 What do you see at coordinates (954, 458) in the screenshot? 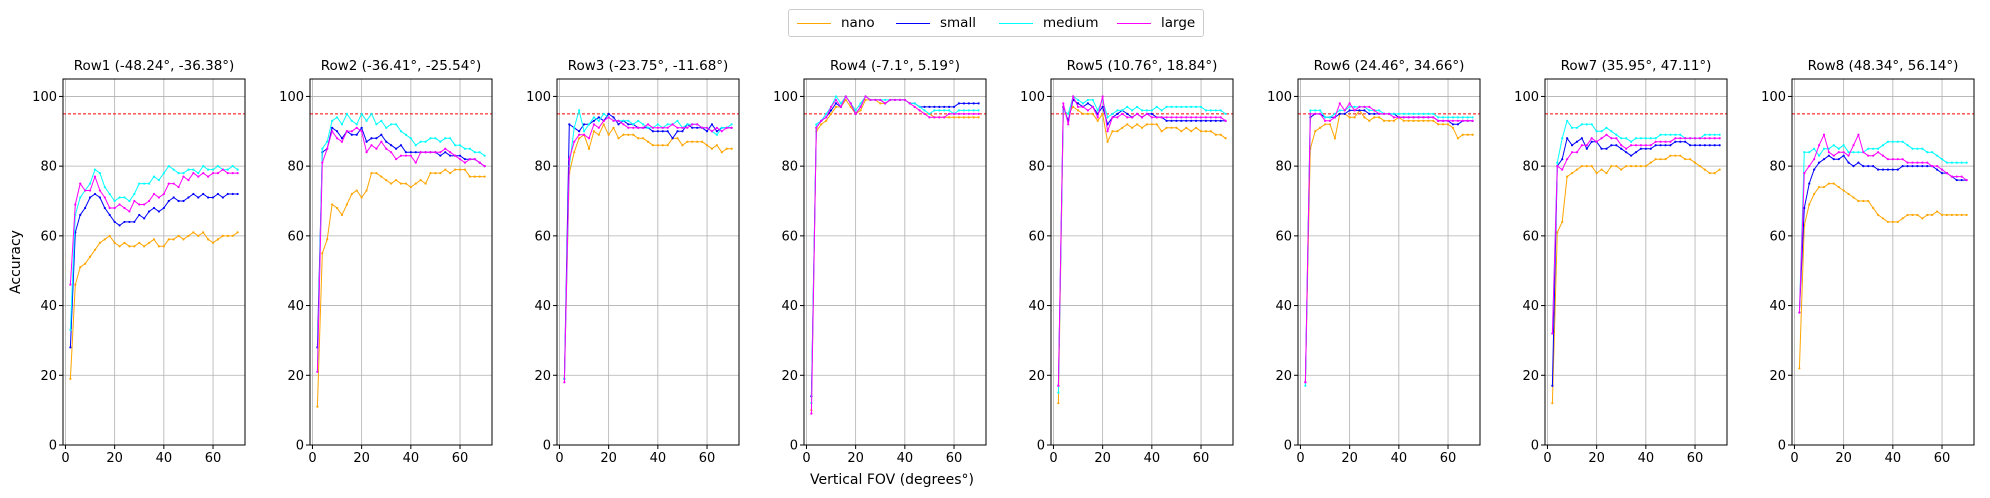
I see `x-tick-label: 60` at bounding box center [954, 458].